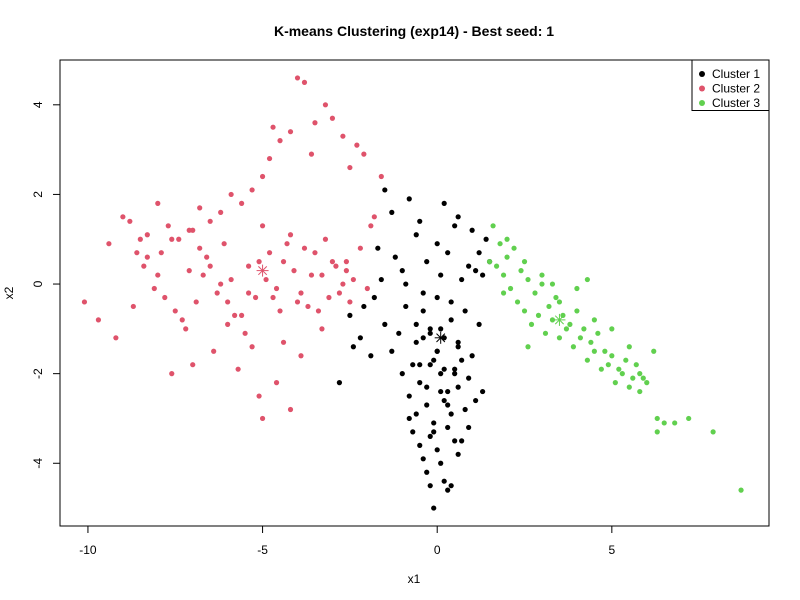  I want to click on x-tick-label: 5, so click(611, 550).